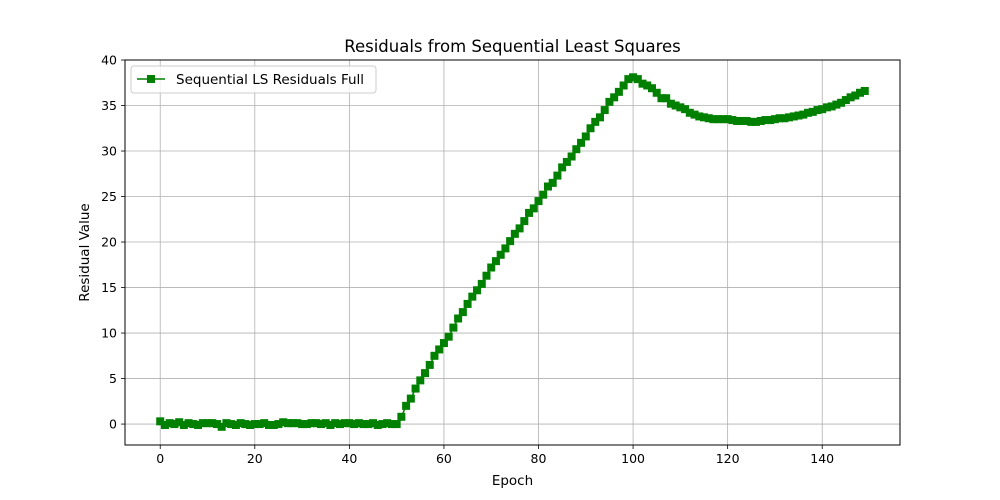 The width and height of the screenshot is (1000, 500). Describe the element at coordinates (255, 458) in the screenshot. I see `x-tick-label: 20` at that location.